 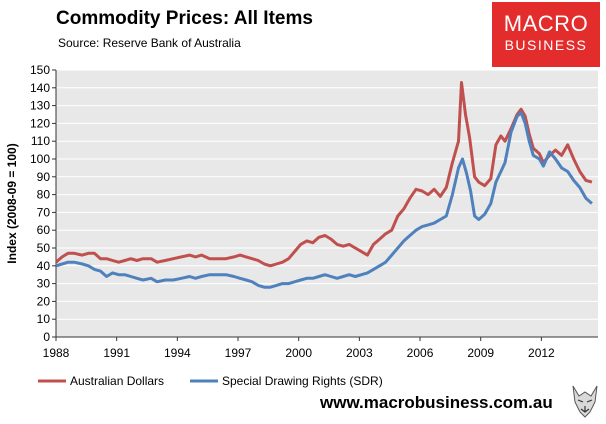 What do you see at coordinates (546, 23) in the screenshot?
I see `logo-line-1: MACRO` at bounding box center [546, 23].